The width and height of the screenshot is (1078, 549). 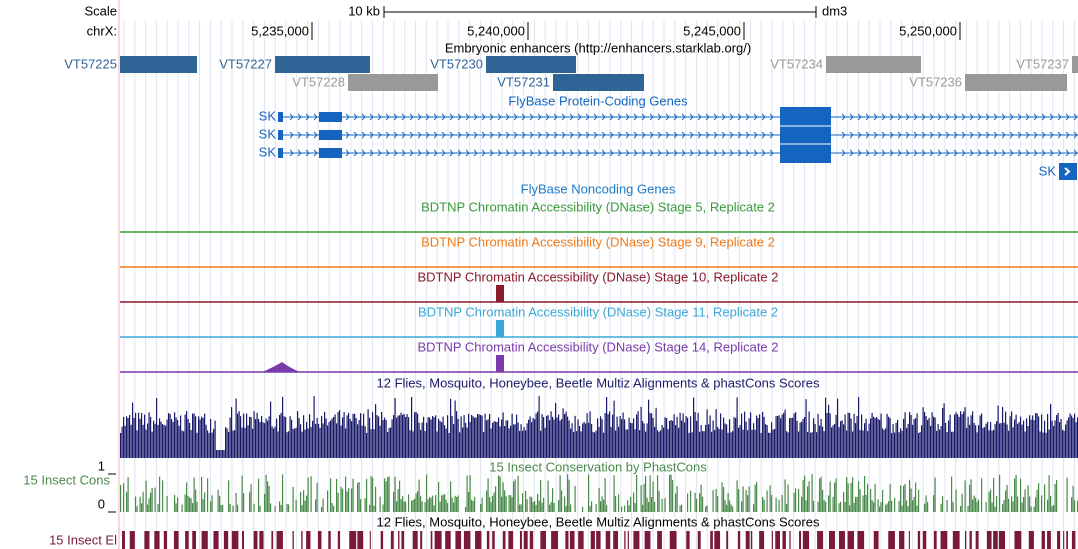 I want to click on strand-arrows, so click(x=683, y=117).